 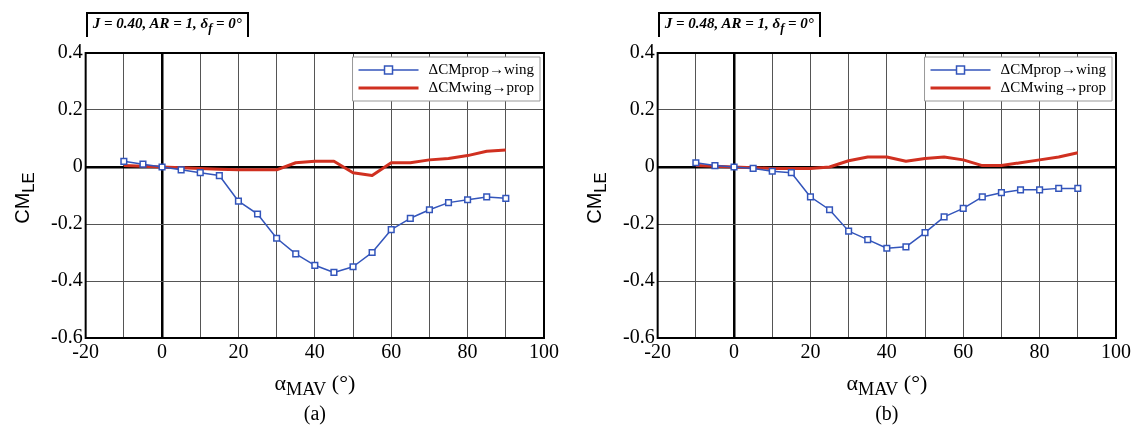 I want to click on text: (a), so click(x=314, y=413).